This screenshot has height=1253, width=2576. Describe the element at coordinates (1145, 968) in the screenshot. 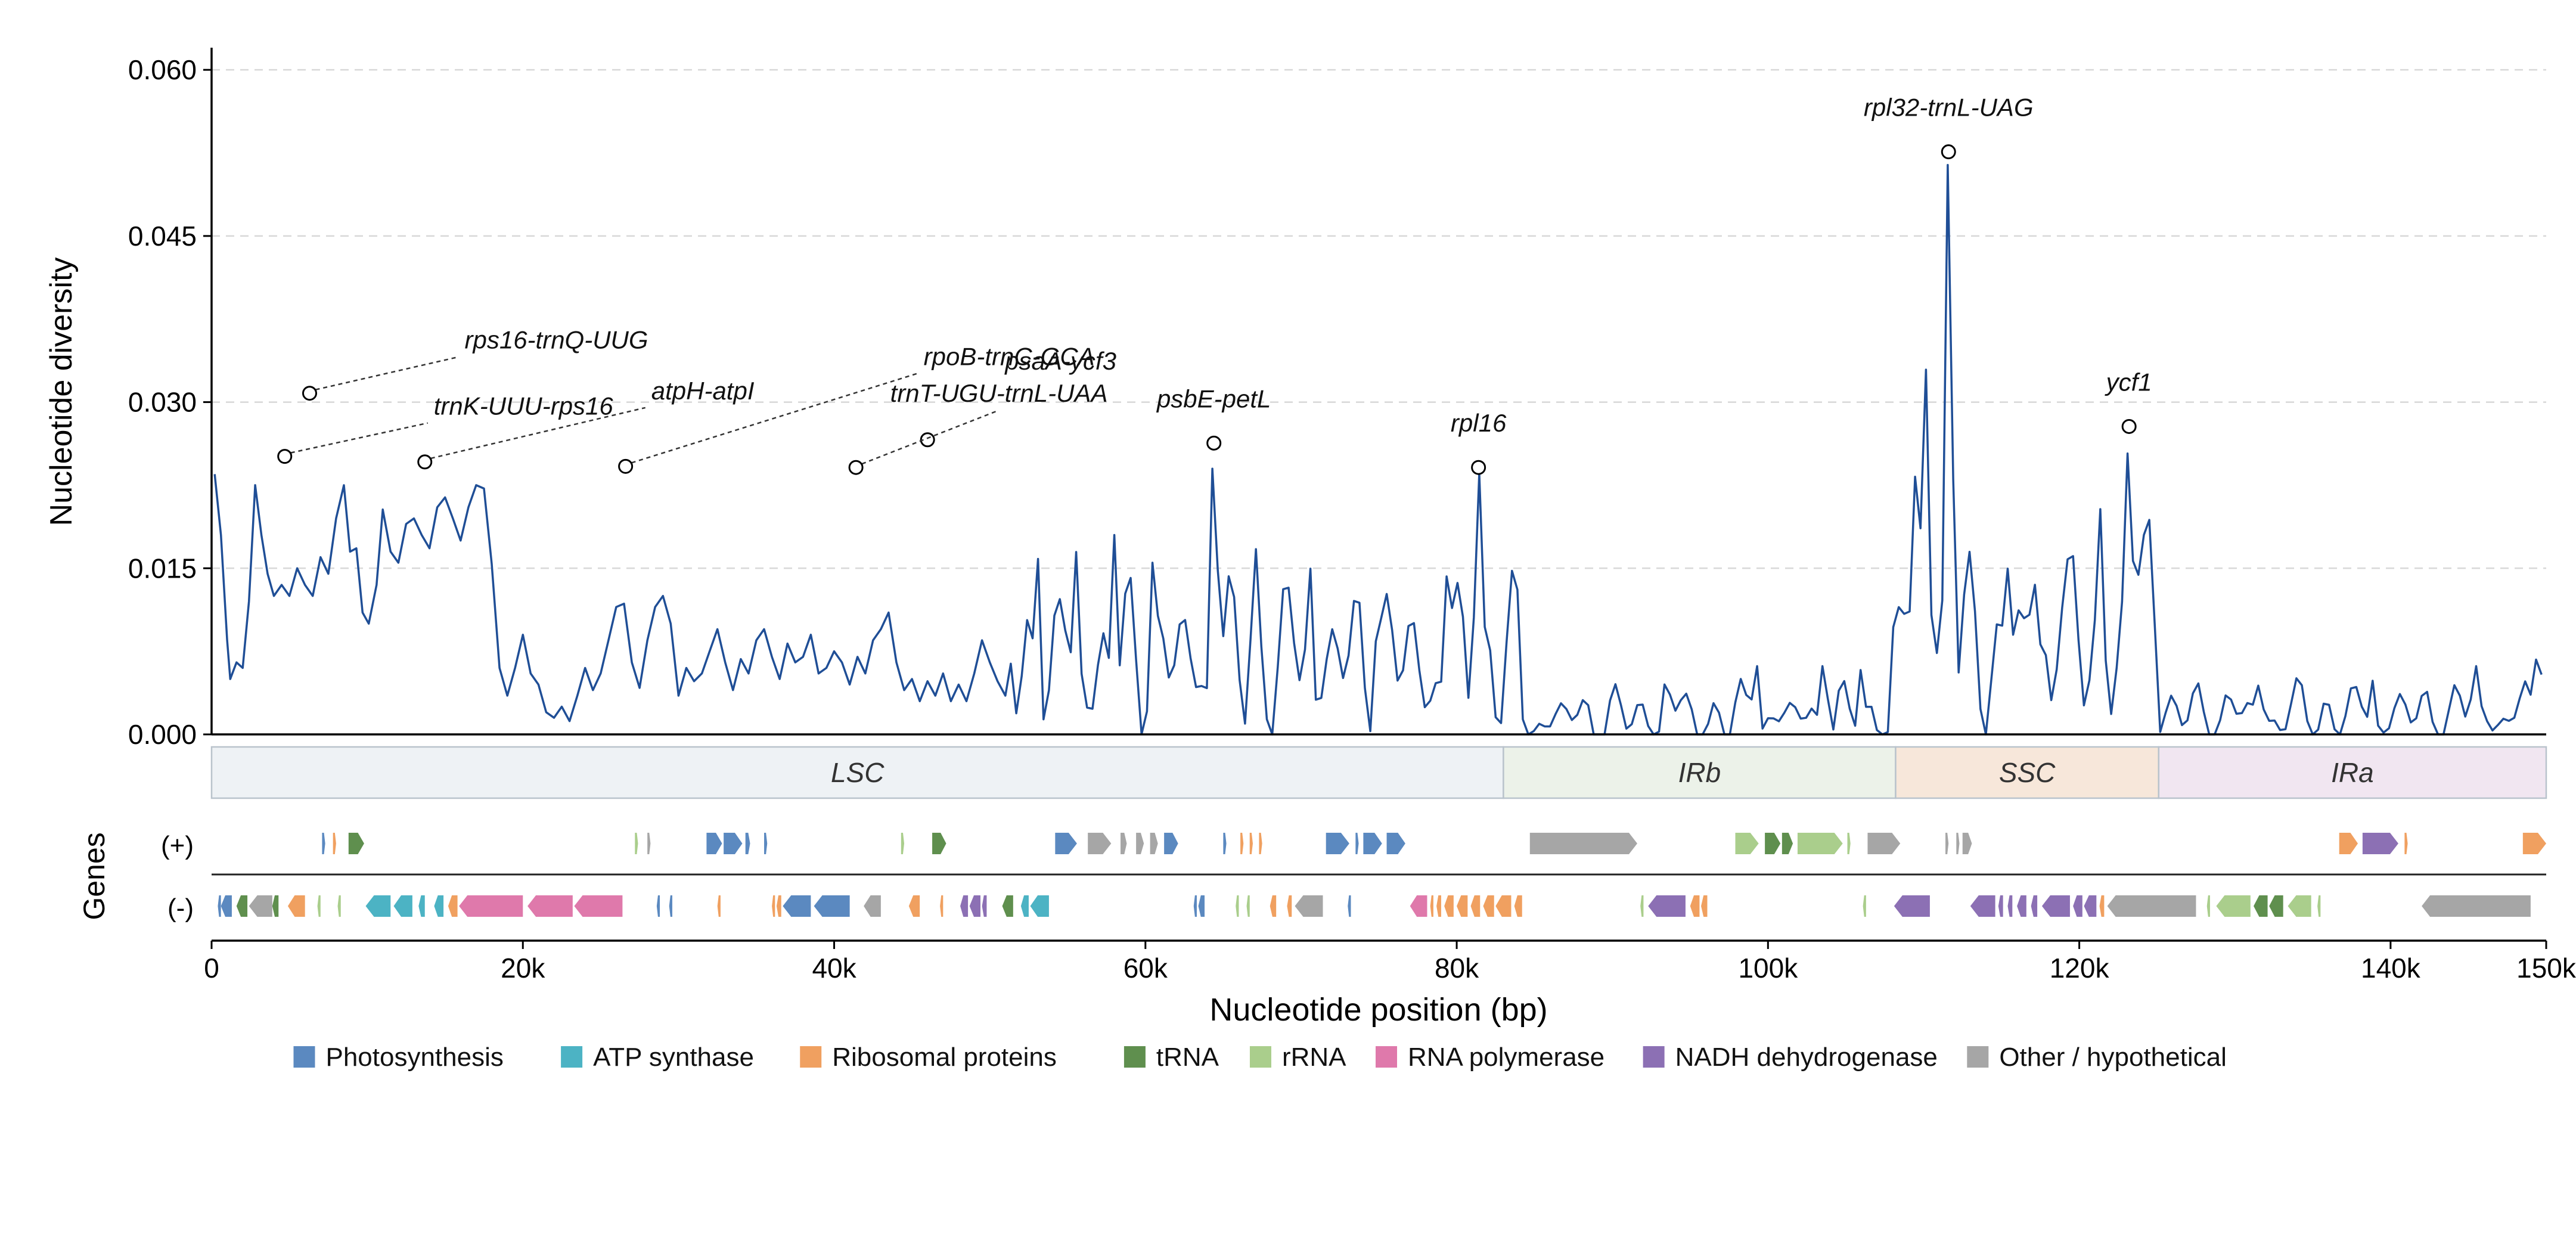

I see `x-tick-label: 60k` at that location.